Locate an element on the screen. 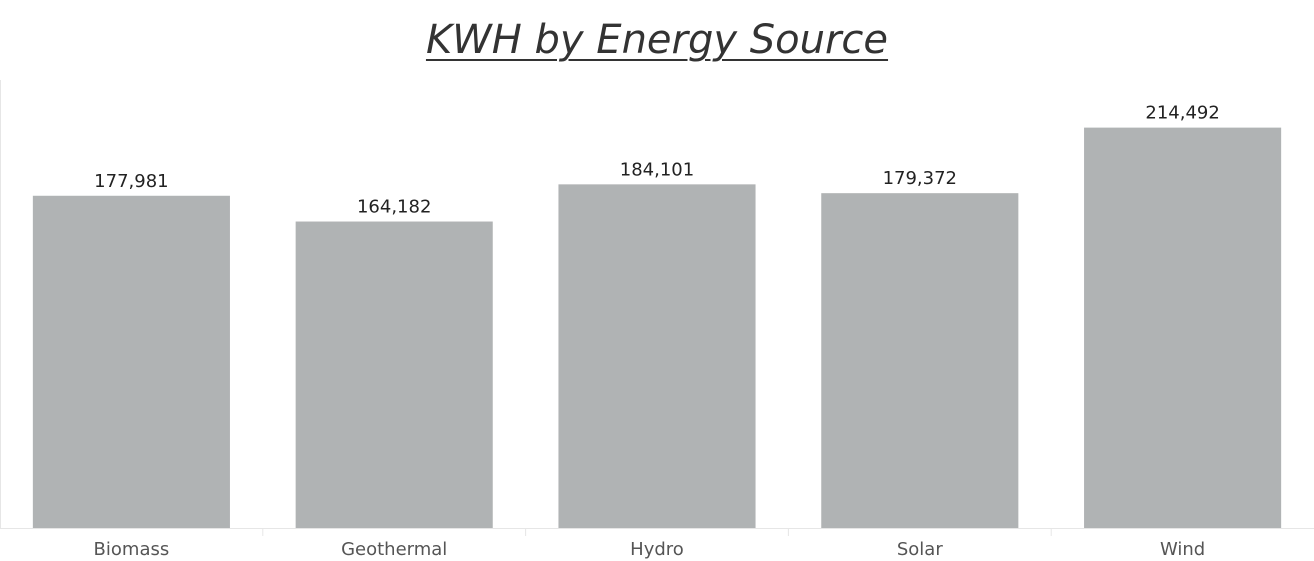  category-label-wind: Wind is located at coordinates (1182, 549).